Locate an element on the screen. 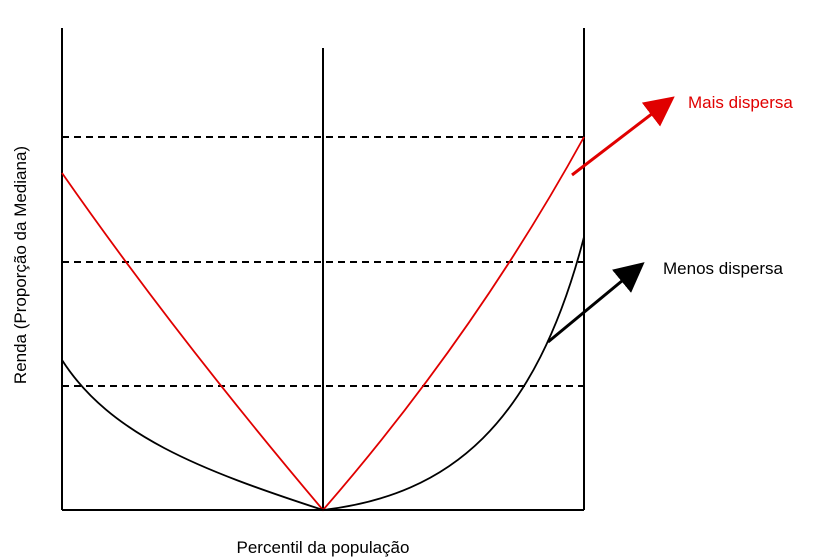 The height and width of the screenshot is (558, 826). y-axis-label: Renda (Proporção da Mediana) is located at coordinates (20, 265).